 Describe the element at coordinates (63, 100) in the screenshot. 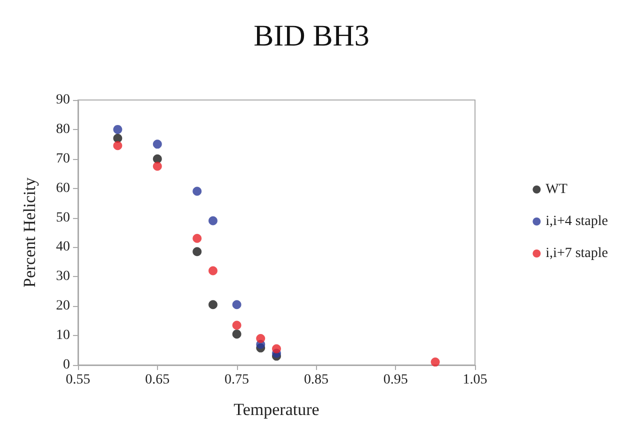

I see `y-tick-label: 90` at that location.